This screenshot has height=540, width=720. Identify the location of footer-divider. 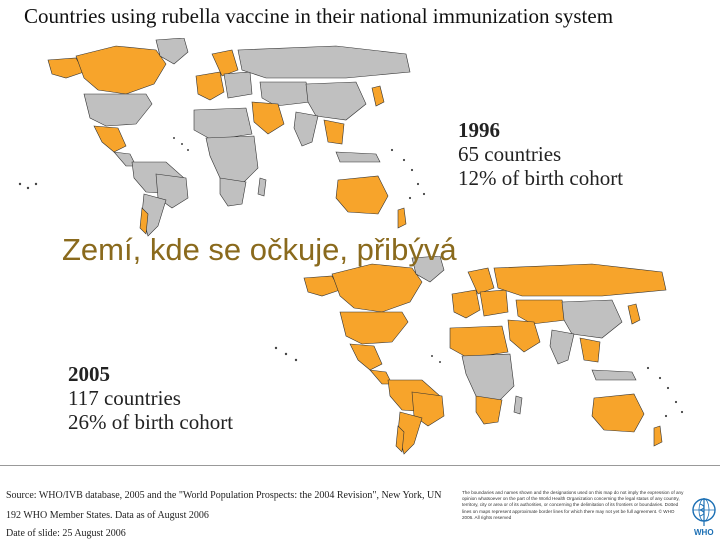
(360, 465).